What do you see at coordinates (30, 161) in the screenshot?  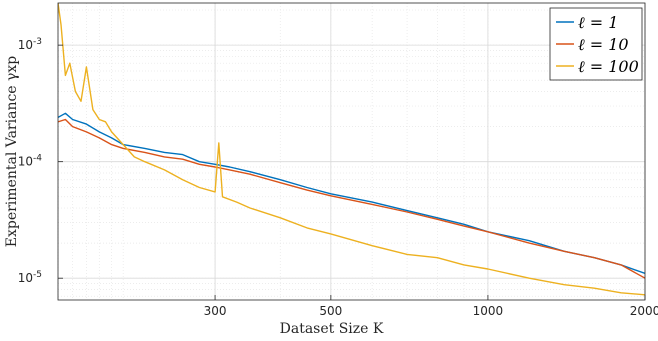 I see `y-tick-label: 10⁻⁴` at bounding box center [30, 161].